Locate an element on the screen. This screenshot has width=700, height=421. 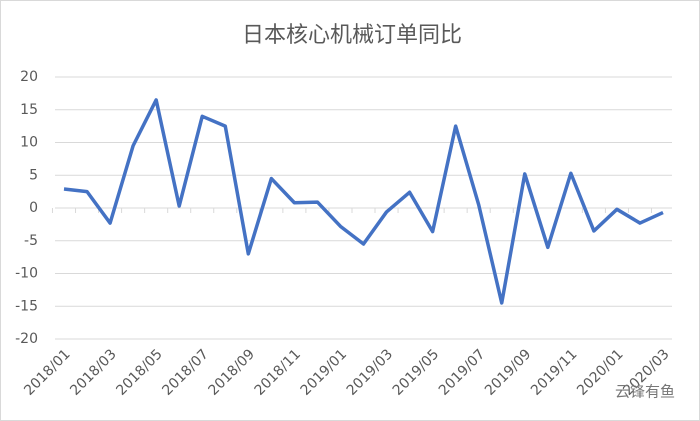
y-tick-label: 10 is located at coordinates (29, 143).